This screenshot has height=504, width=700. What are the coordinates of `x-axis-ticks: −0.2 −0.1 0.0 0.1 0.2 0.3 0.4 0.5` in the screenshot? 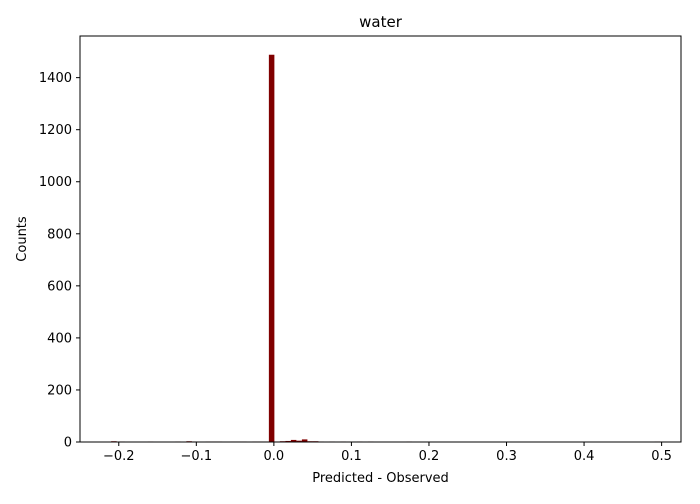 It's located at (387, 453).